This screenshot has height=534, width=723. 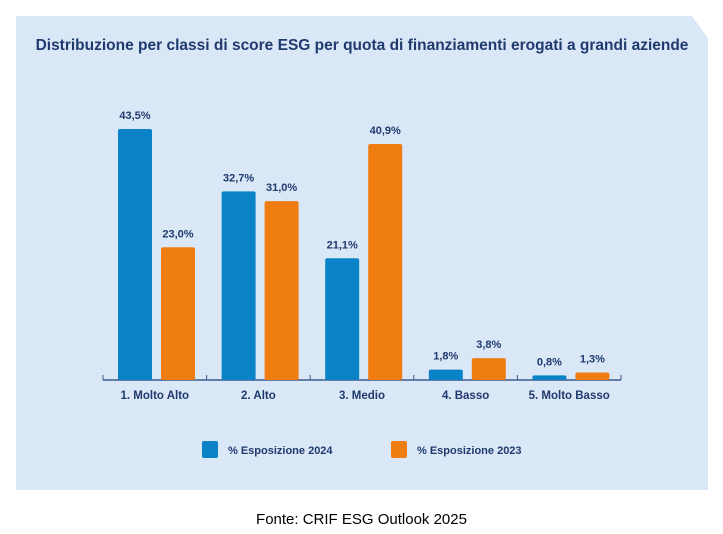 What do you see at coordinates (281, 188) in the screenshot?
I see `data-label: 31,0%` at bounding box center [281, 188].